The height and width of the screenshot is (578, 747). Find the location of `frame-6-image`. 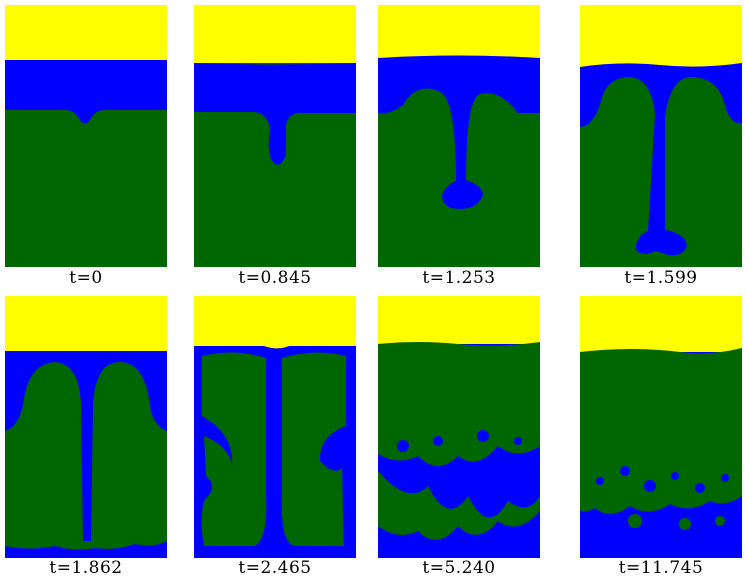

frame-6-image is located at coordinates (275, 427).